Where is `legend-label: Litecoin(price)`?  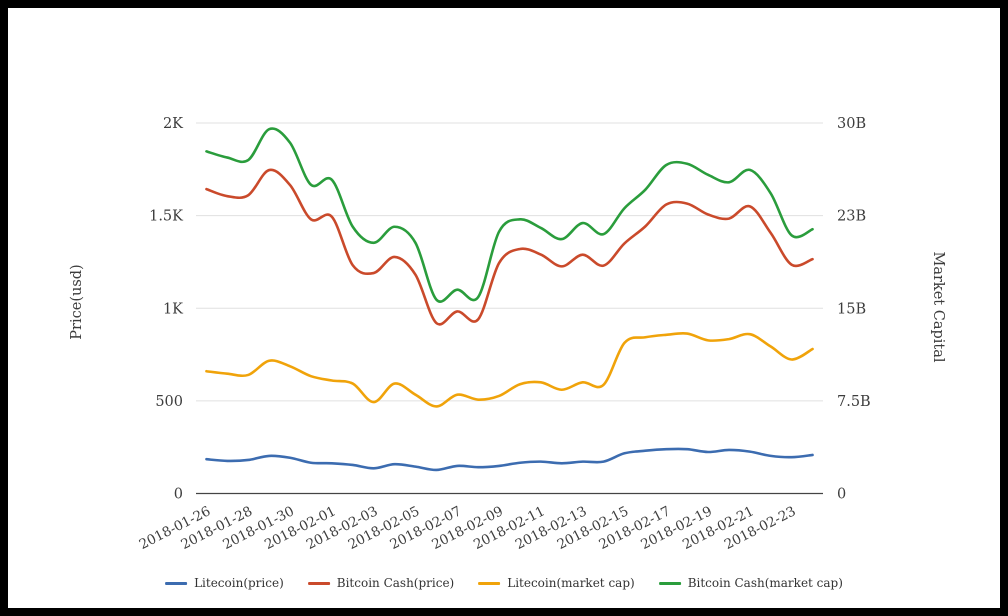 legend-label: Litecoin(price) is located at coordinates (239, 583).